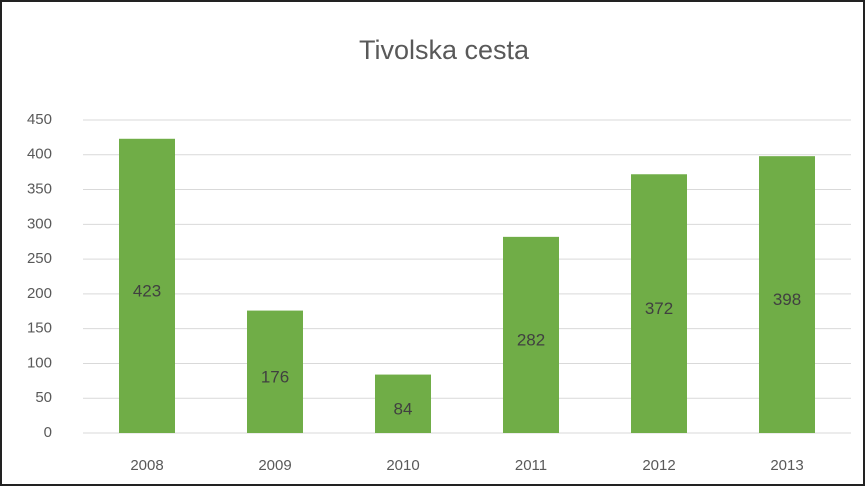 The height and width of the screenshot is (486, 865). Describe the element at coordinates (146, 465) in the screenshot. I see `x-tick-label: 2008` at that location.